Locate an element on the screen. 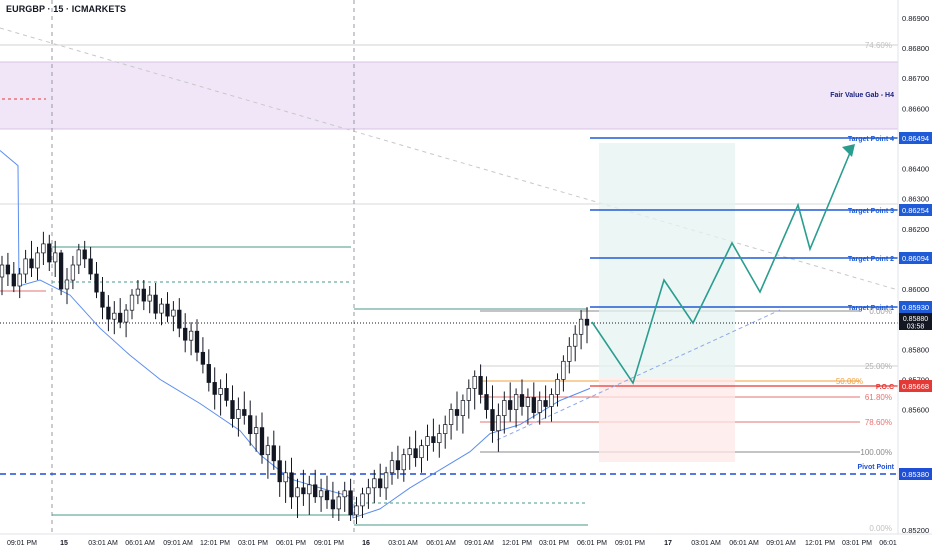 The image size is (932, 550). price-scale is located at coordinates (915, 267).